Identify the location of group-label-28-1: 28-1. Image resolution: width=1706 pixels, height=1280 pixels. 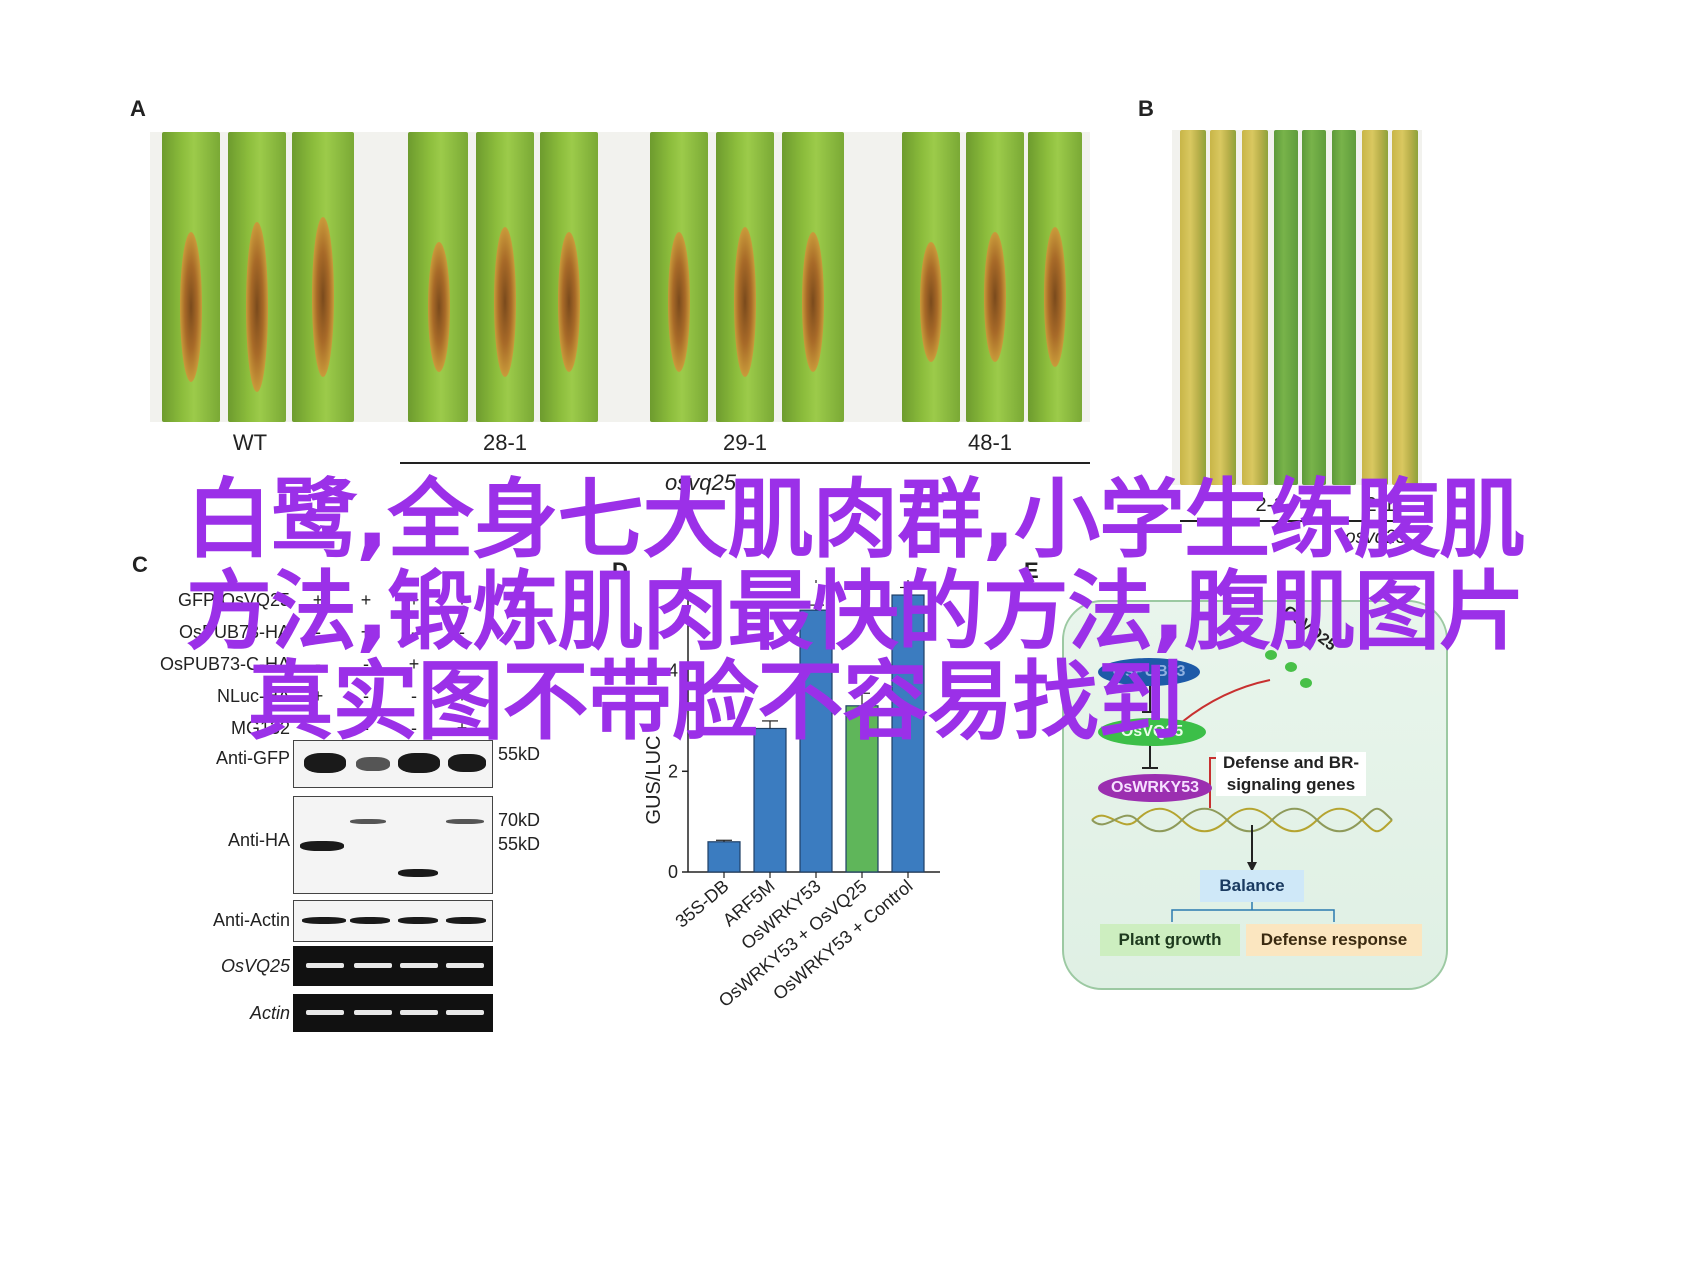
(505, 442).